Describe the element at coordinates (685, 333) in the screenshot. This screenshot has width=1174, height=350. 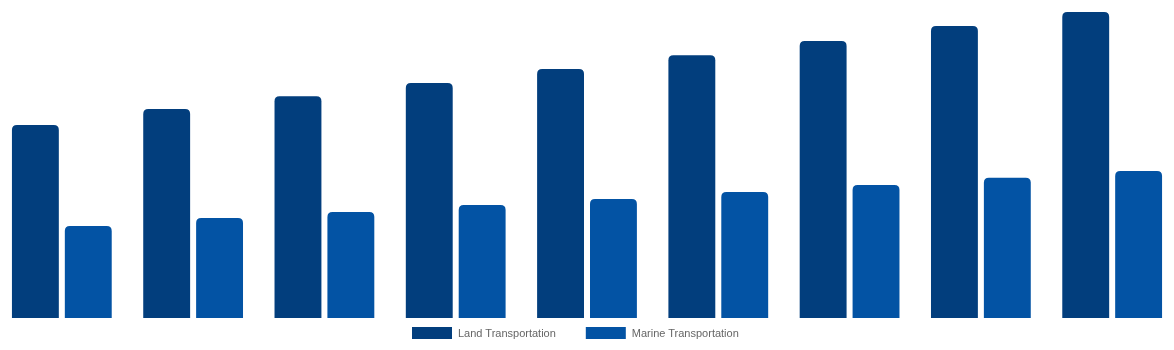
I see `legend-label: Marine Transportation` at that location.